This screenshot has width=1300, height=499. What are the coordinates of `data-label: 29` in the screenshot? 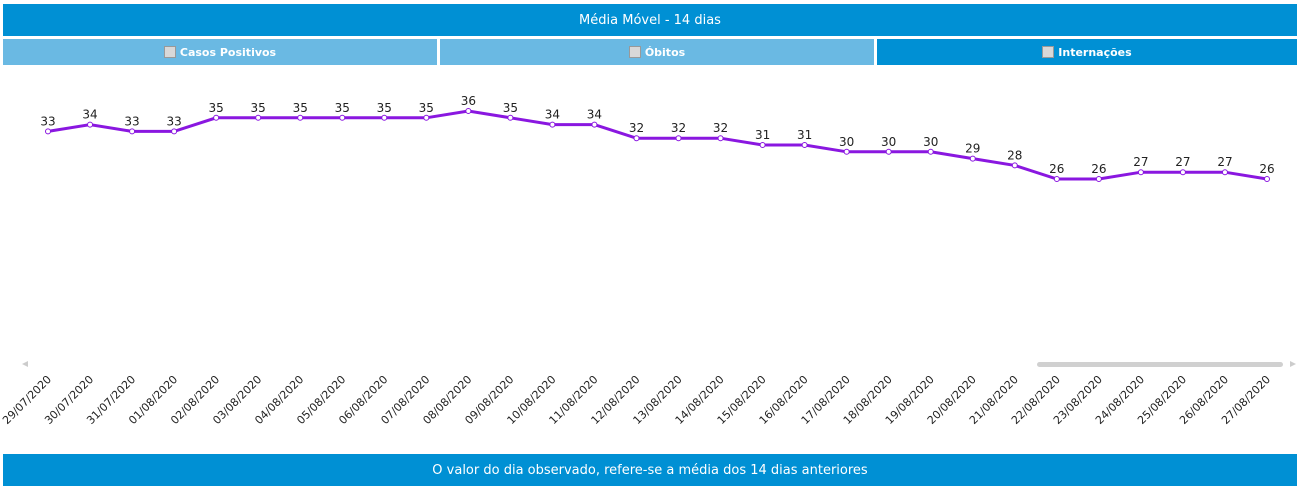 It's located at (972, 149).